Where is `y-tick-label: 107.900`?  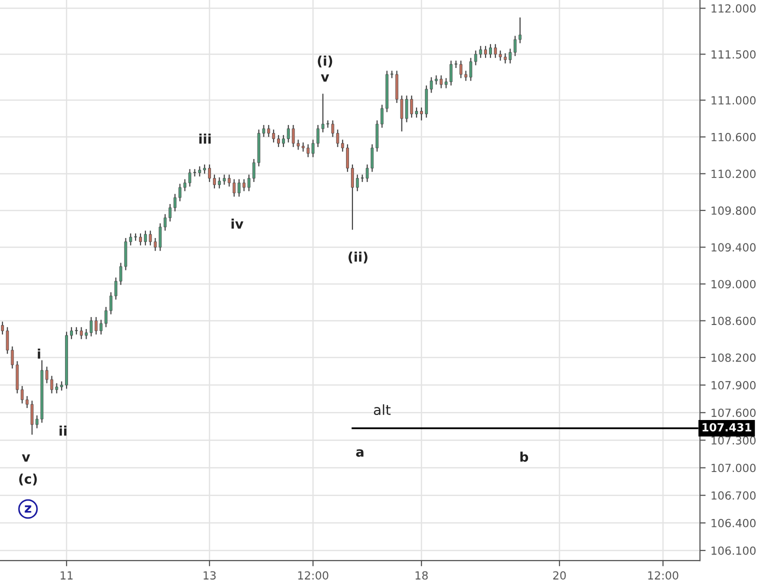
y-tick-label: 107.900 is located at coordinates (734, 385).